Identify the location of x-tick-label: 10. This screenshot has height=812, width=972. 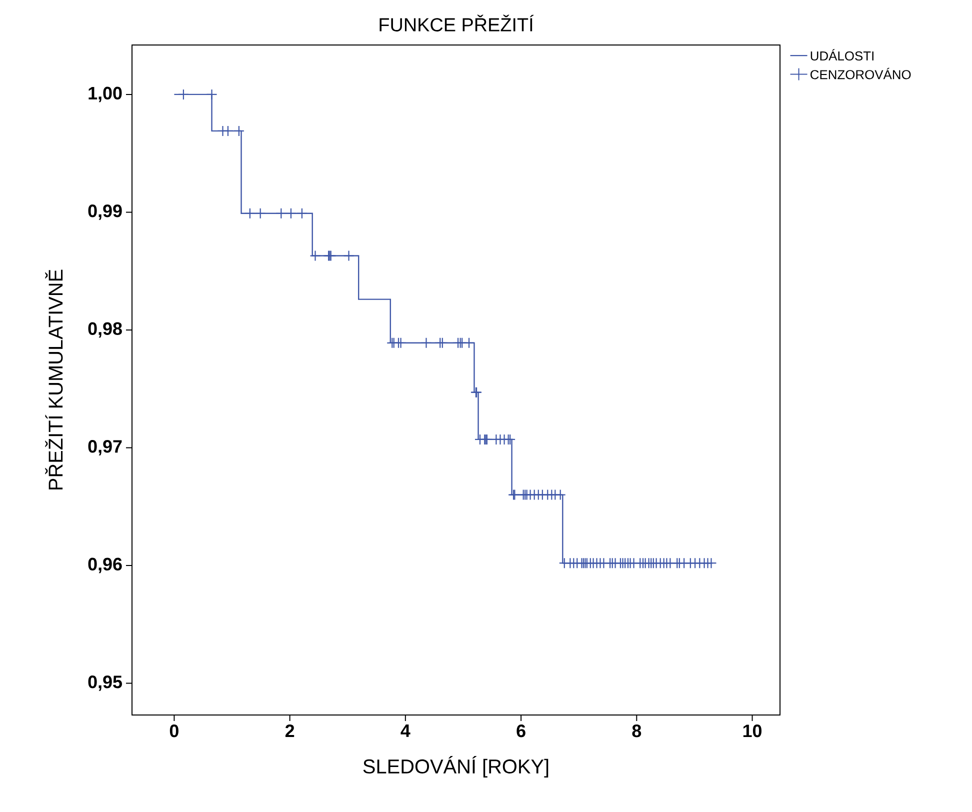
(752, 731).